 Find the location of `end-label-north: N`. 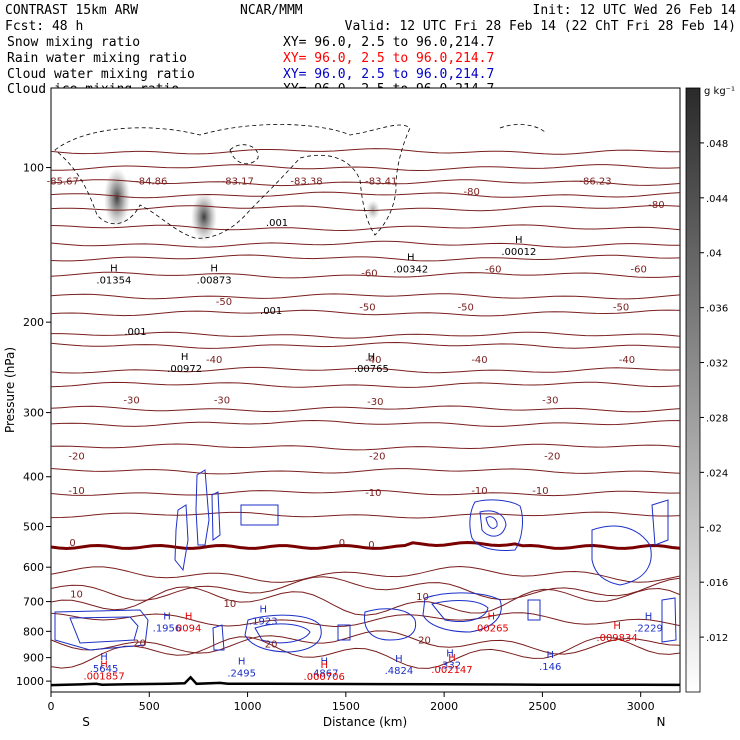

end-label-north: N is located at coordinates (661, 722).